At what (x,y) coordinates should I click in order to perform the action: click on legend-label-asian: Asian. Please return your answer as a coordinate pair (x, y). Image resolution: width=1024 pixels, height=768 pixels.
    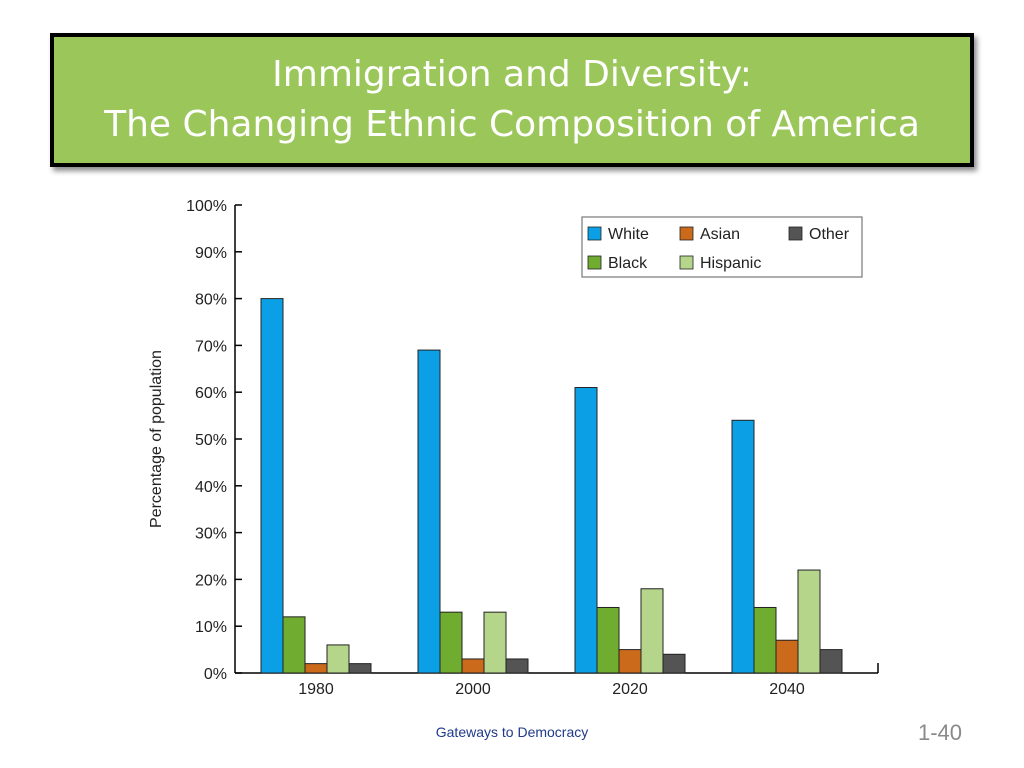
    Looking at the image, I should click on (720, 234).